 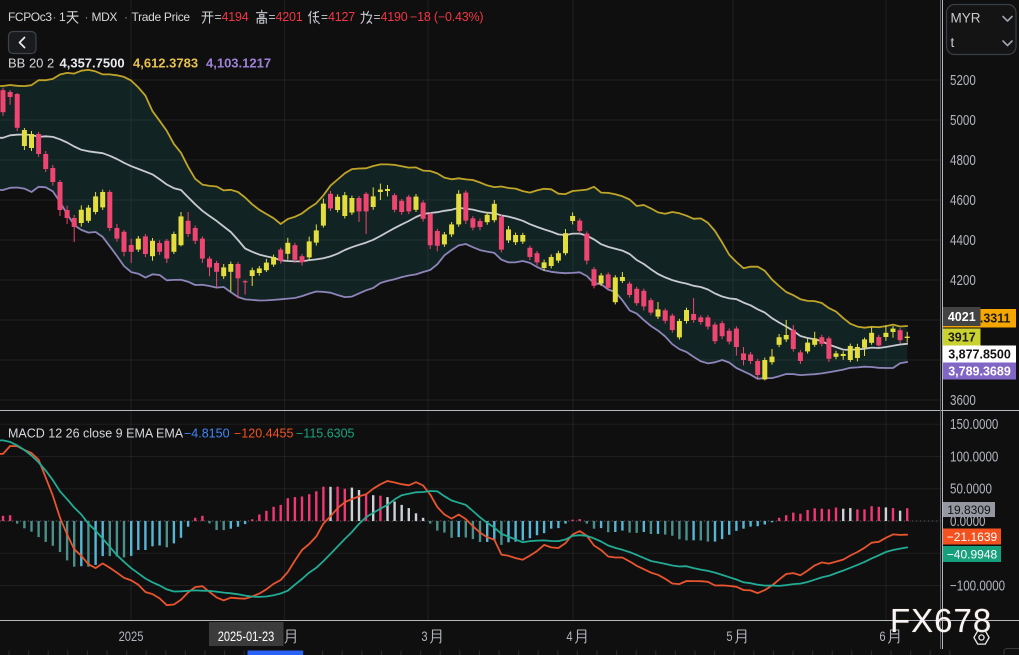 What do you see at coordinates (96, 434) in the screenshot?
I see `svg-text: MACD 12 26 close 9 EMA EMA` at bounding box center [96, 434].